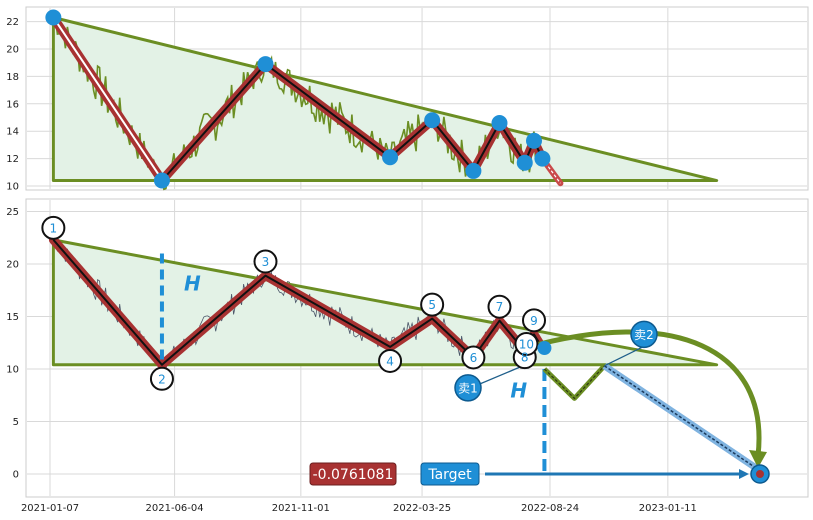 This screenshot has width=813, height=520. Describe the element at coordinates (518, 390) in the screenshot. I see `projection-height-label: H` at that location.